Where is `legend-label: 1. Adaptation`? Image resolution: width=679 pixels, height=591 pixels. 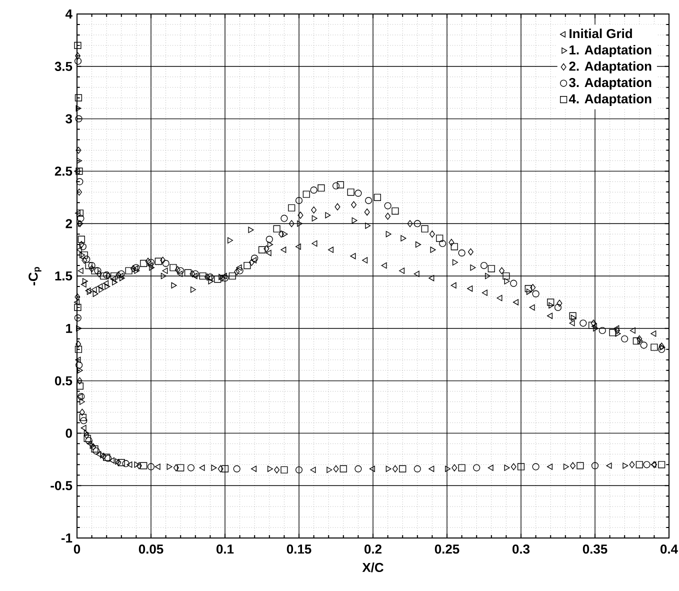
legend-label: 1. Adaptation is located at coordinates (611, 51).